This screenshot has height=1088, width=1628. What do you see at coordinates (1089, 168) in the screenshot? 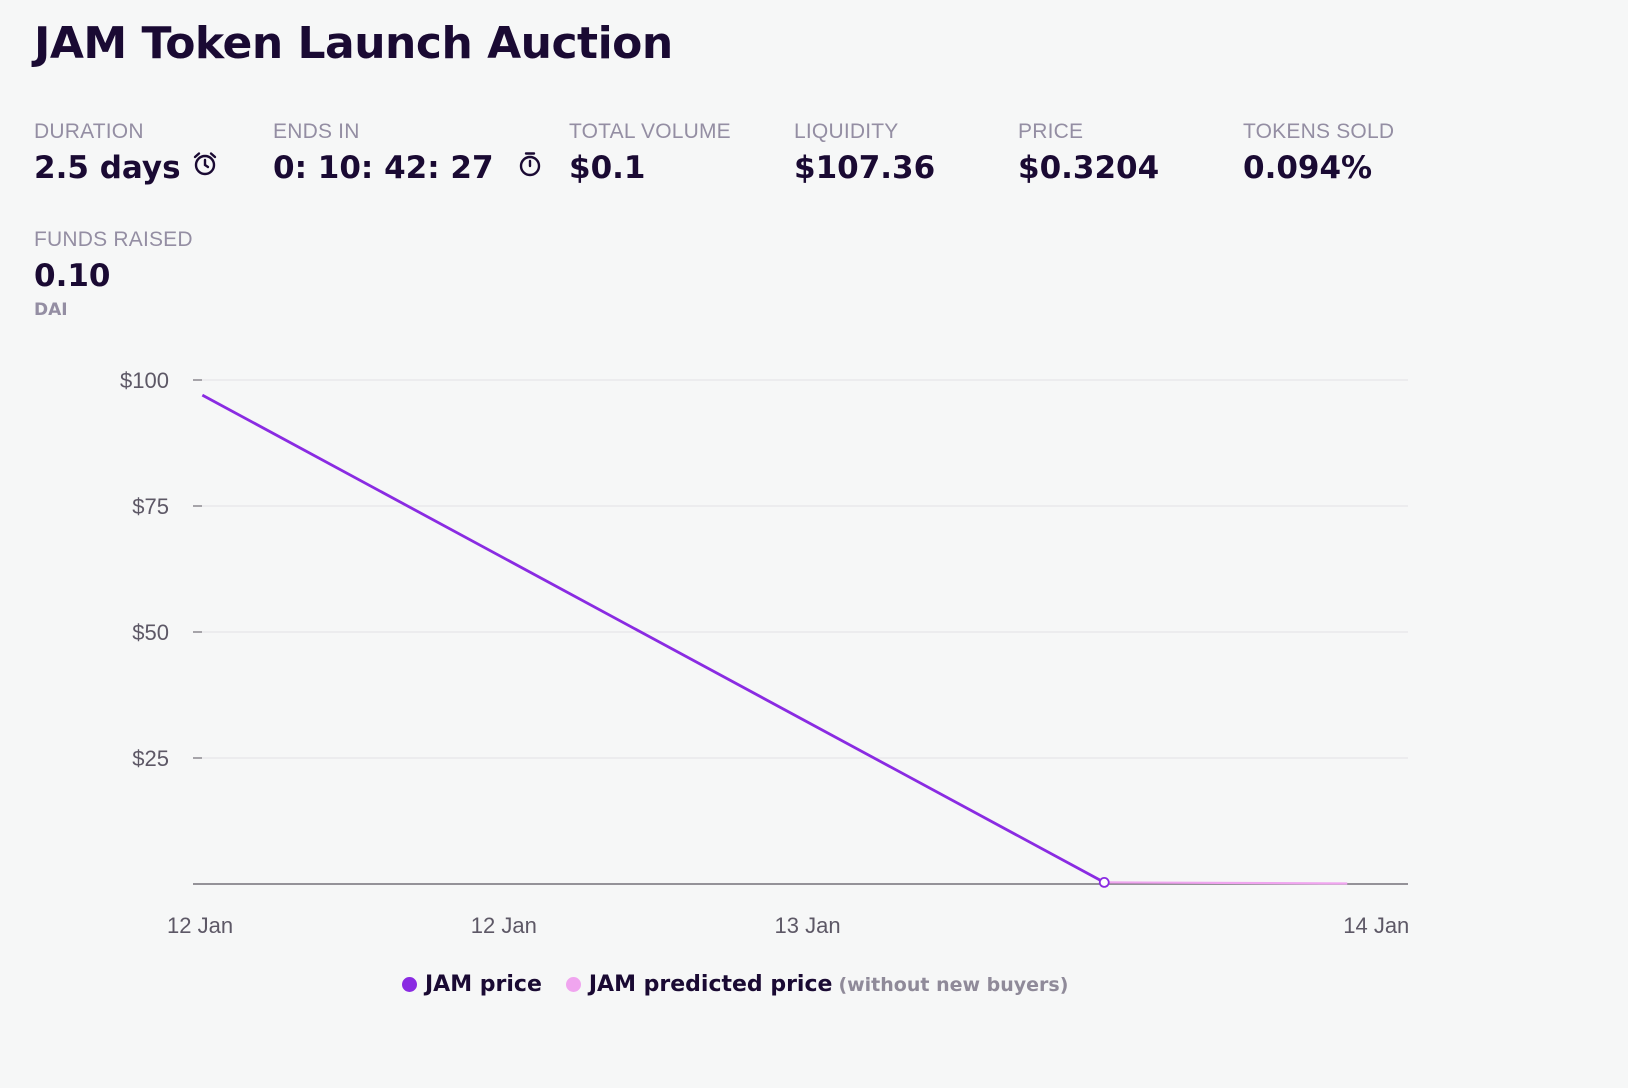
I see `stat-value: $0.3204` at bounding box center [1089, 168].